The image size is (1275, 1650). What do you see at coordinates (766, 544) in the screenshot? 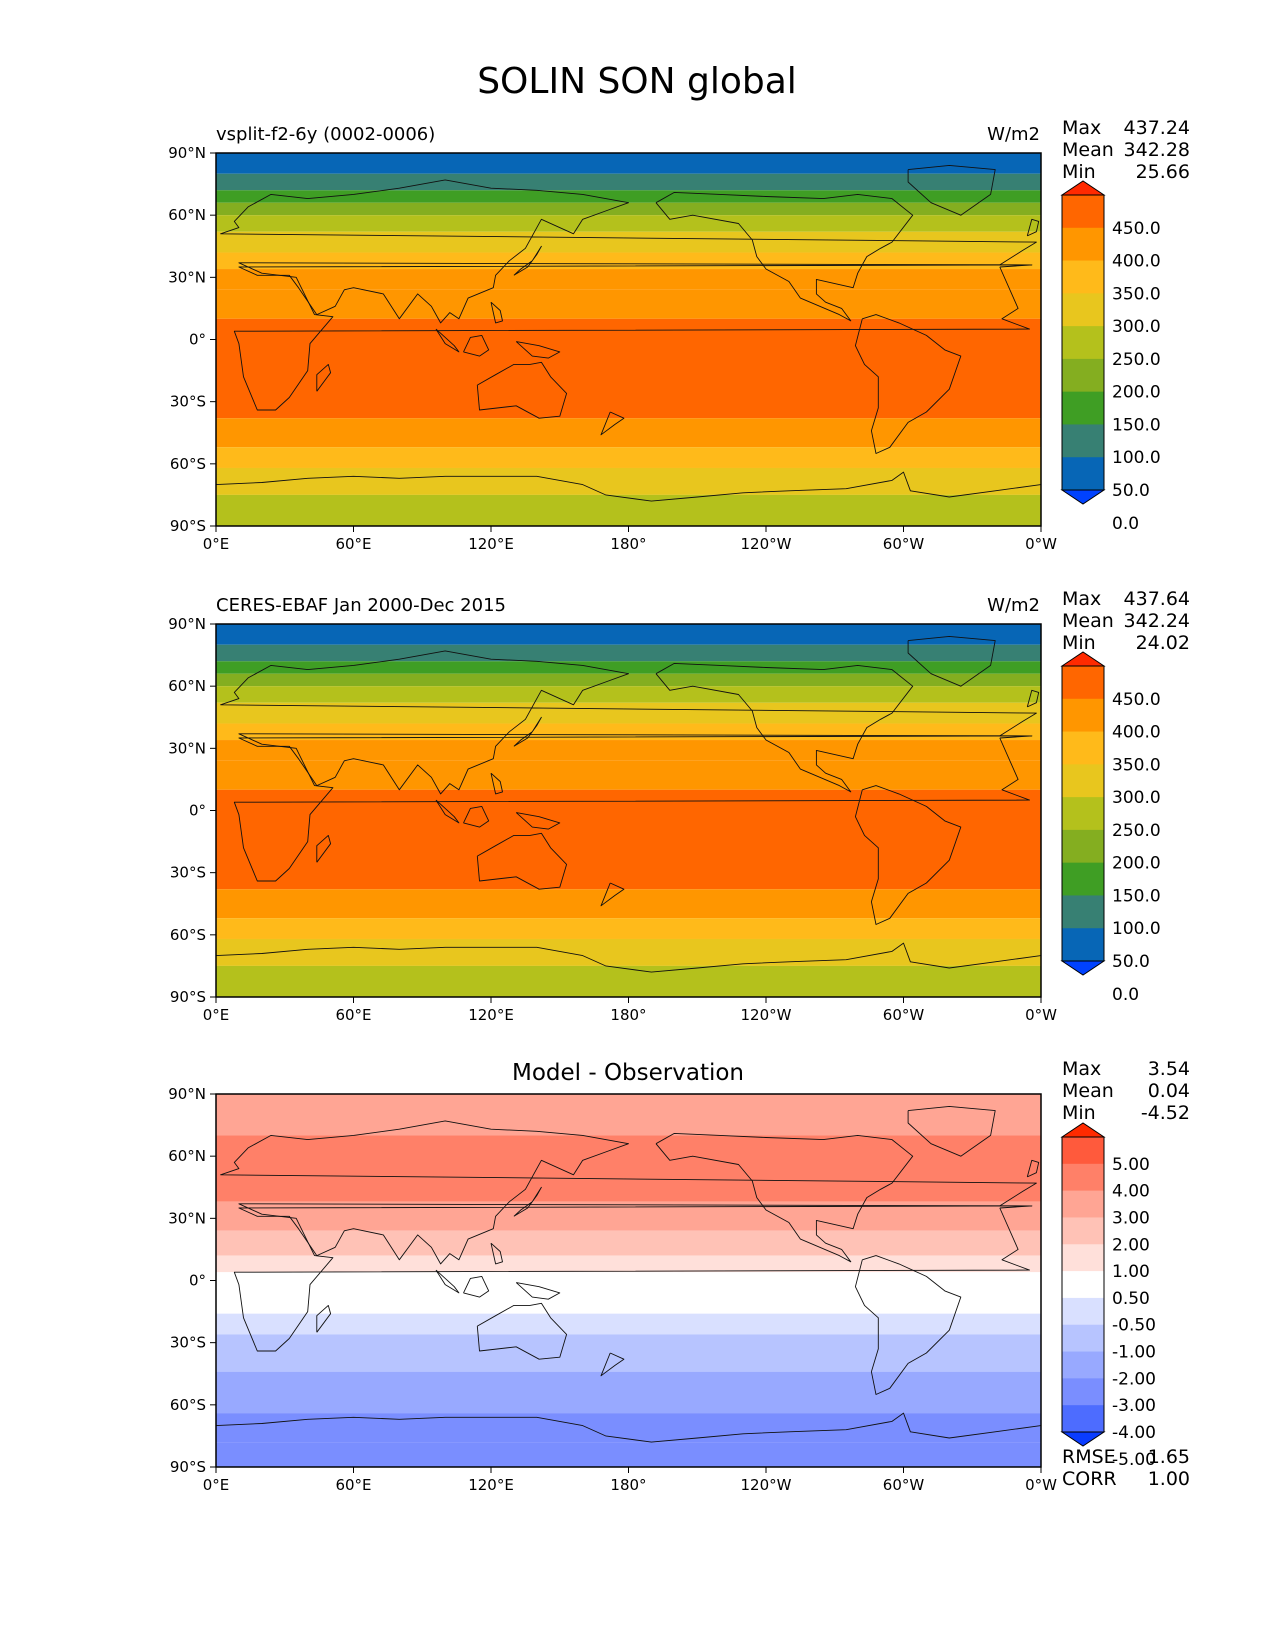
I see `x-tick-label: 120°W` at bounding box center [766, 544].